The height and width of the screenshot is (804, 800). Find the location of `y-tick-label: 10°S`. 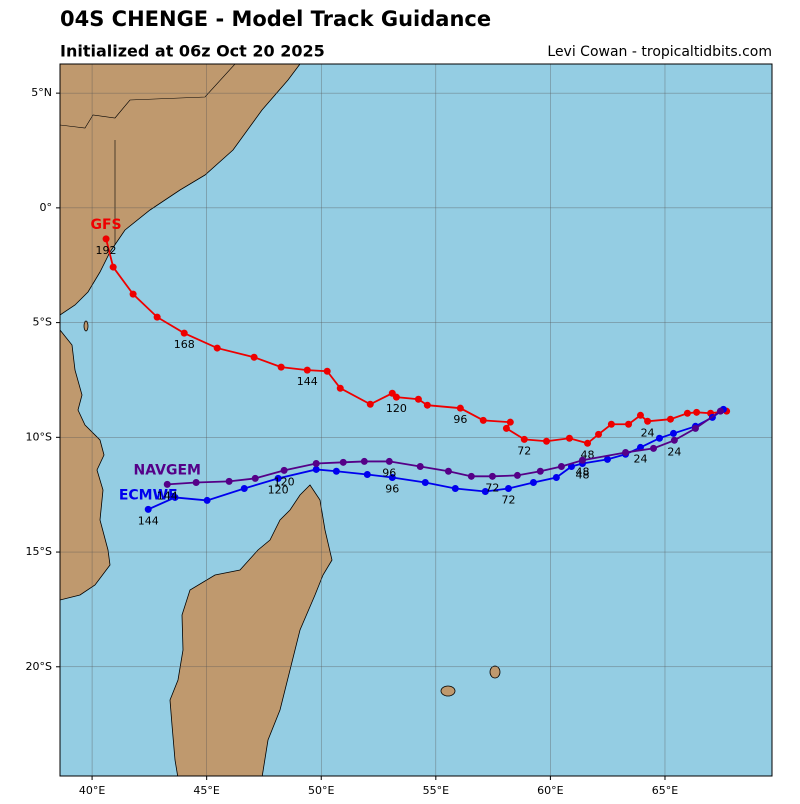

y-tick-label: 10°S is located at coordinates (39, 436).